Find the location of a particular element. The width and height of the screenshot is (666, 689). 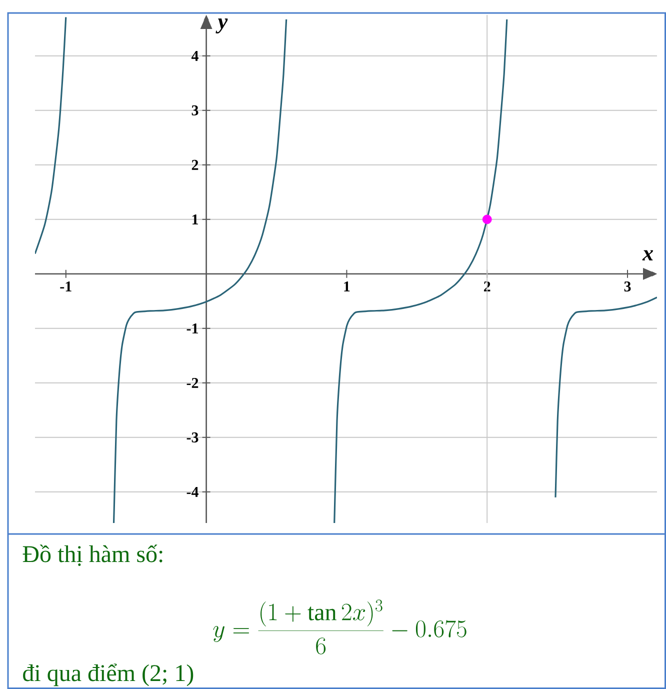

y-tick-label: -4 is located at coordinates (192, 492).